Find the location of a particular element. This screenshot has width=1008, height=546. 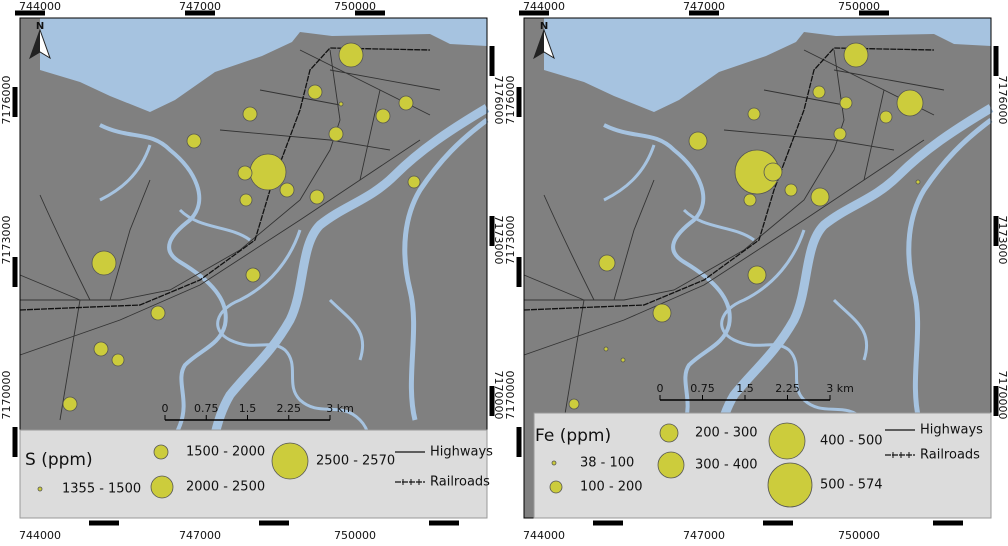

legend-label: 1500 - 2000 is located at coordinates (225, 452).